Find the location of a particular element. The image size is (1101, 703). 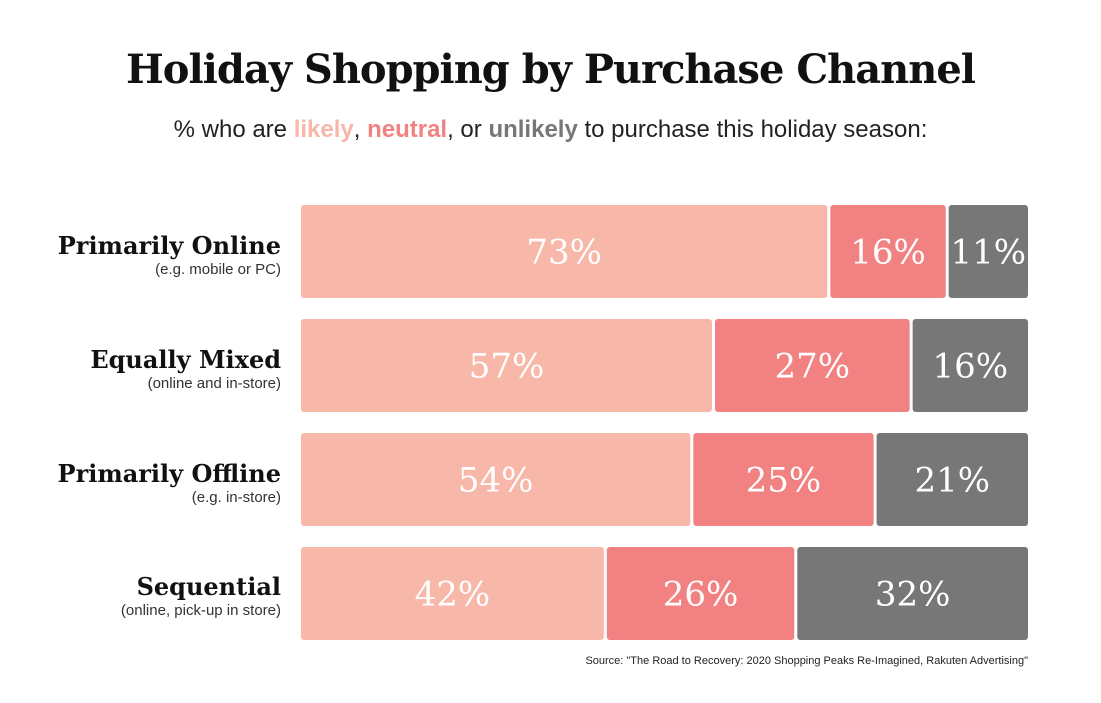

subtitle-sep2: , or is located at coordinates (468, 129).